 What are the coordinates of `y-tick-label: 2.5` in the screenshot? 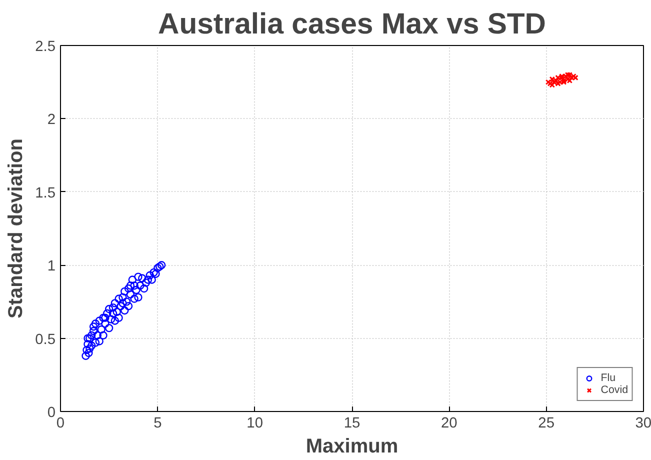 It's located at (45, 47).